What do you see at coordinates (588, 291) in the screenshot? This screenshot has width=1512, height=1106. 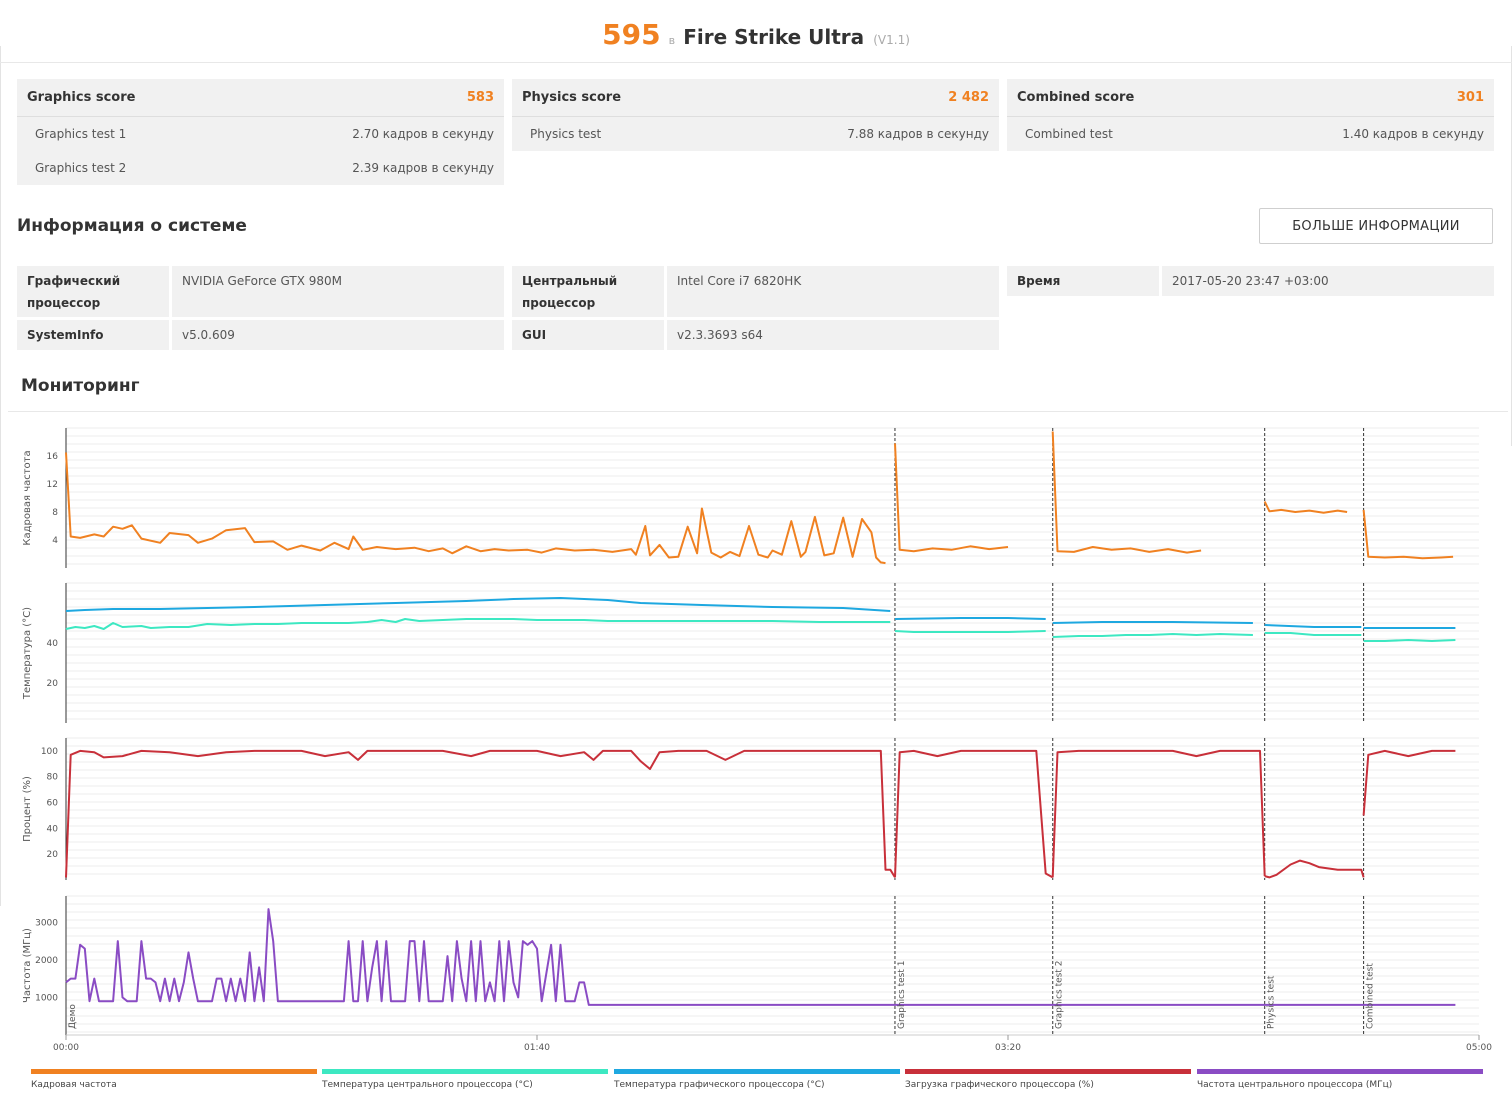 I see `cpu-label: Центральный процессор` at bounding box center [588, 291].